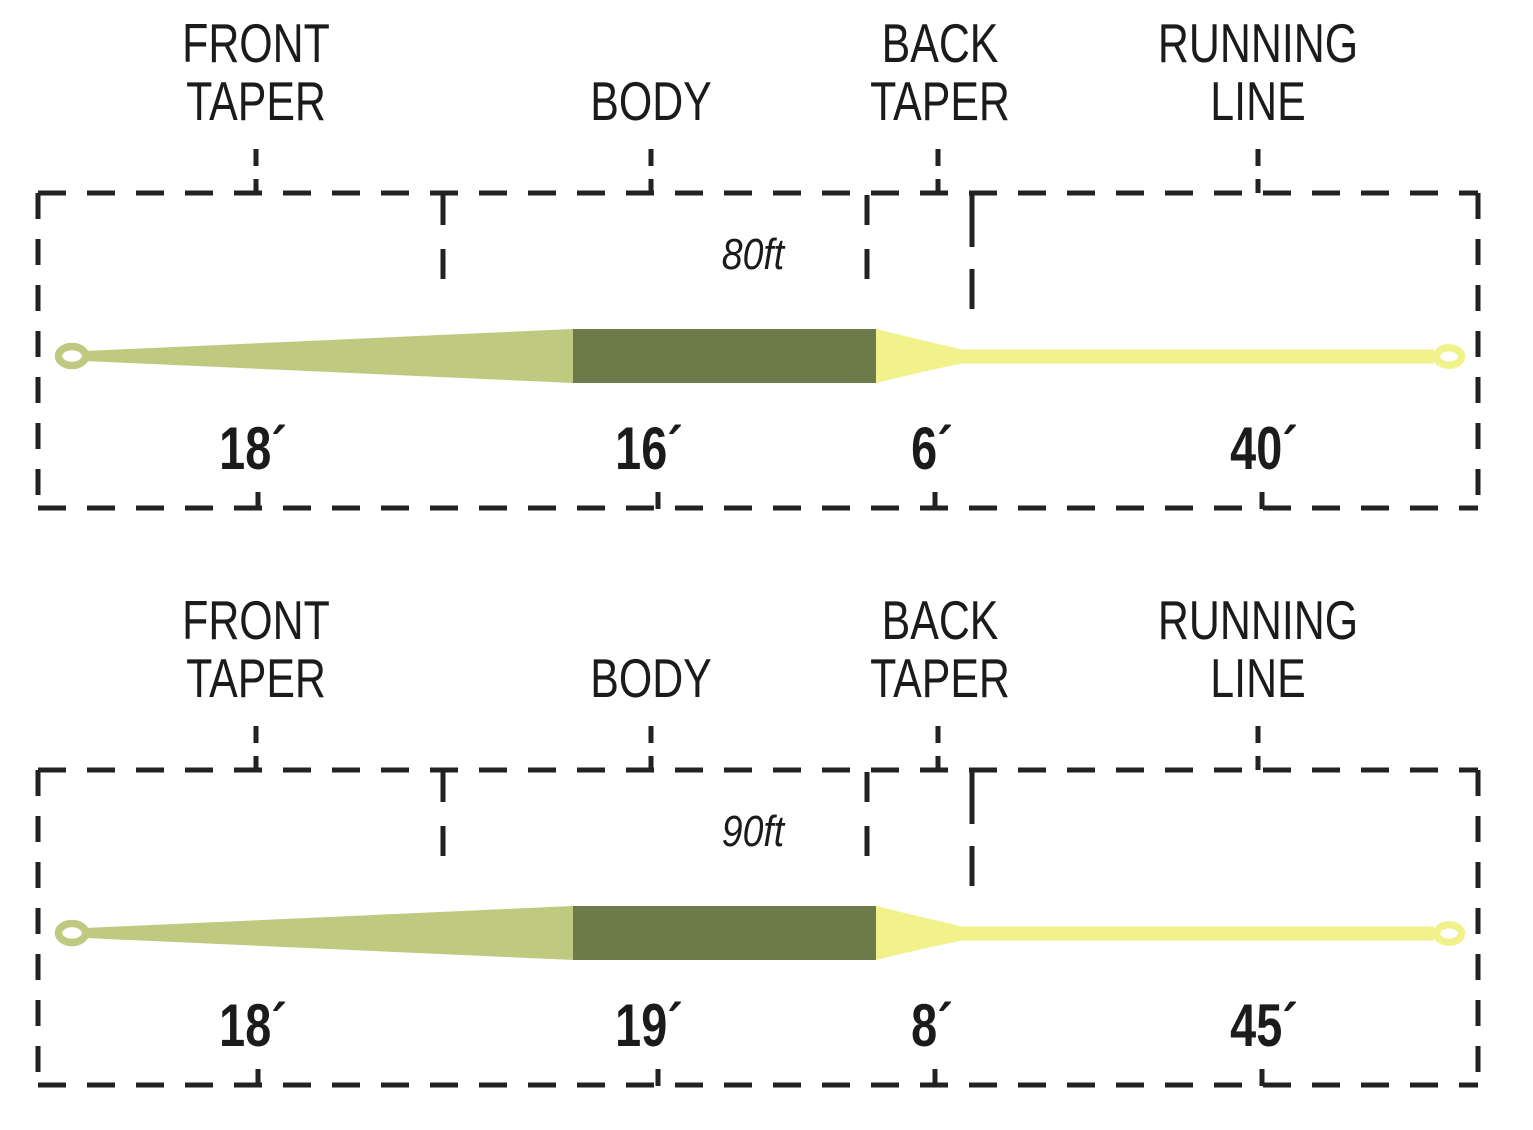 The width and height of the screenshot is (1533, 1130). What do you see at coordinates (932, 448) in the screenshot?
I see `length-value-back-taper: 6´` at bounding box center [932, 448].